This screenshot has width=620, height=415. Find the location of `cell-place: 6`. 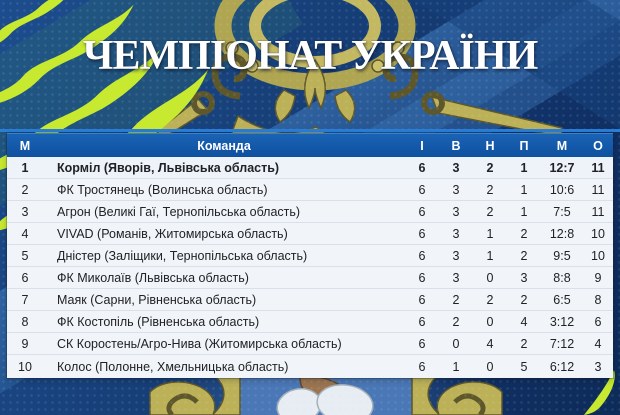

cell-place: 6 is located at coordinates (25, 277).